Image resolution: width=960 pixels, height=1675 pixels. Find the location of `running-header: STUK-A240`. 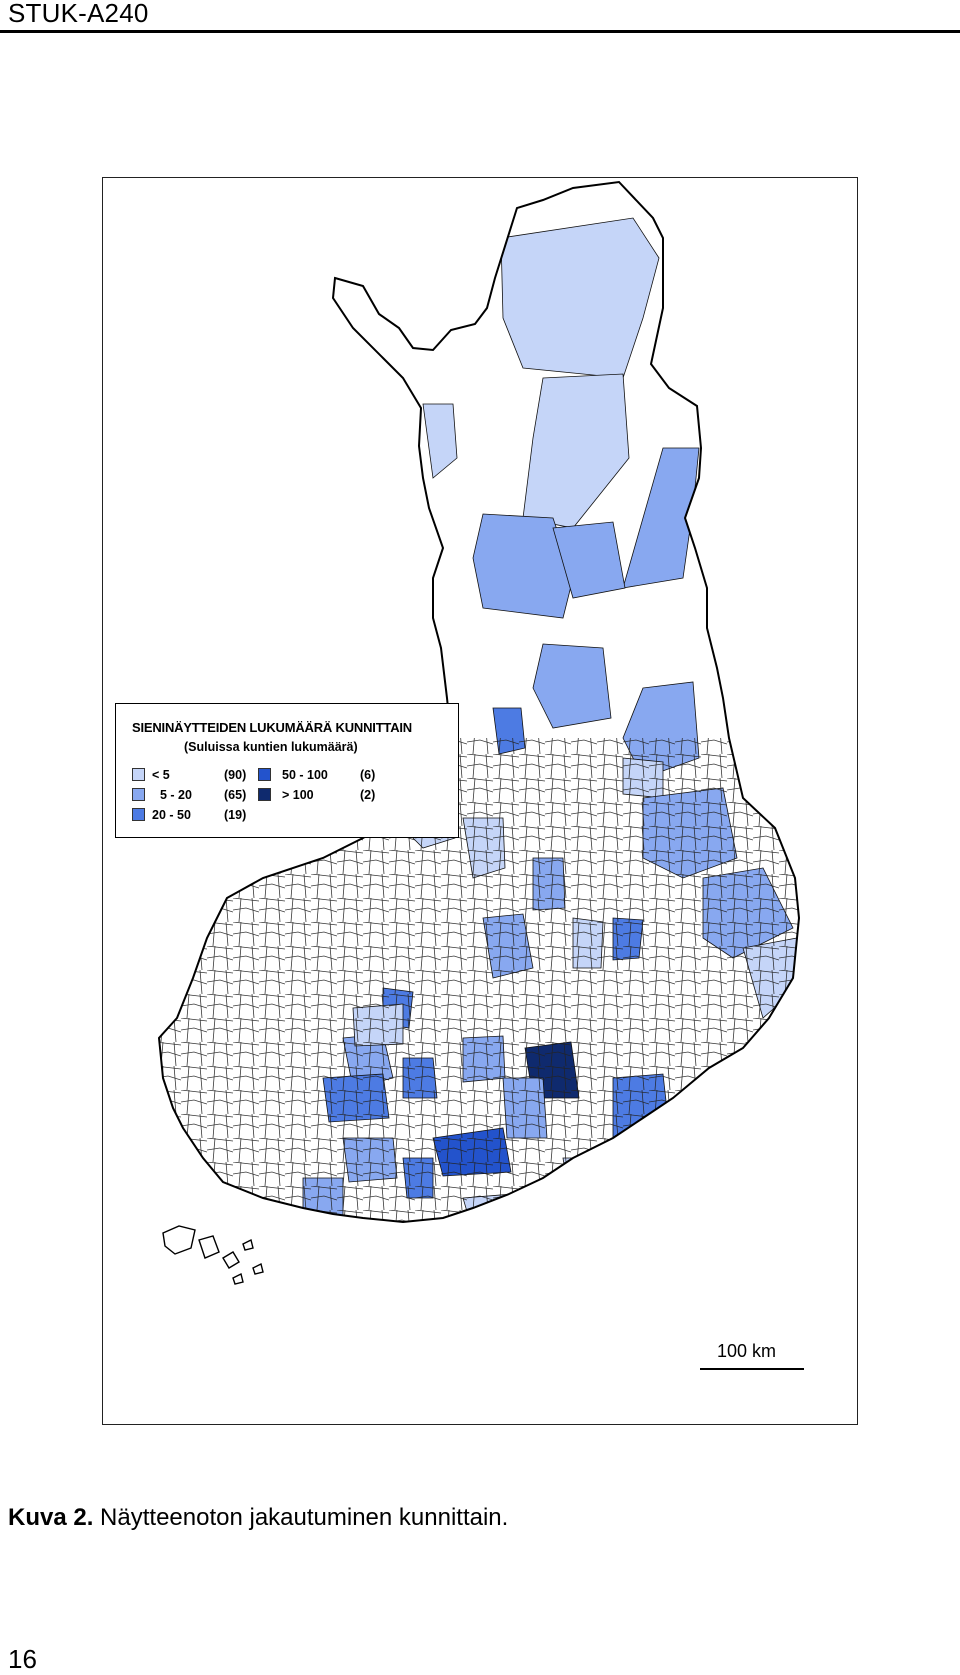

running-header: STUK-A240 is located at coordinates (78, 14).